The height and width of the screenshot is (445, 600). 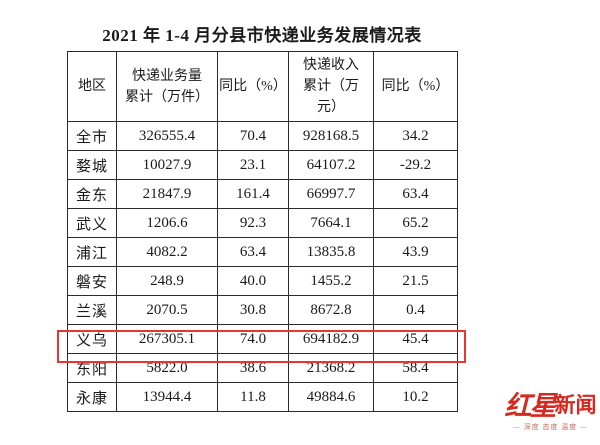 What do you see at coordinates (331, 252) in the screenshot?
I see `revenue-cell: 13835.8` at bounding box center [331, 252].